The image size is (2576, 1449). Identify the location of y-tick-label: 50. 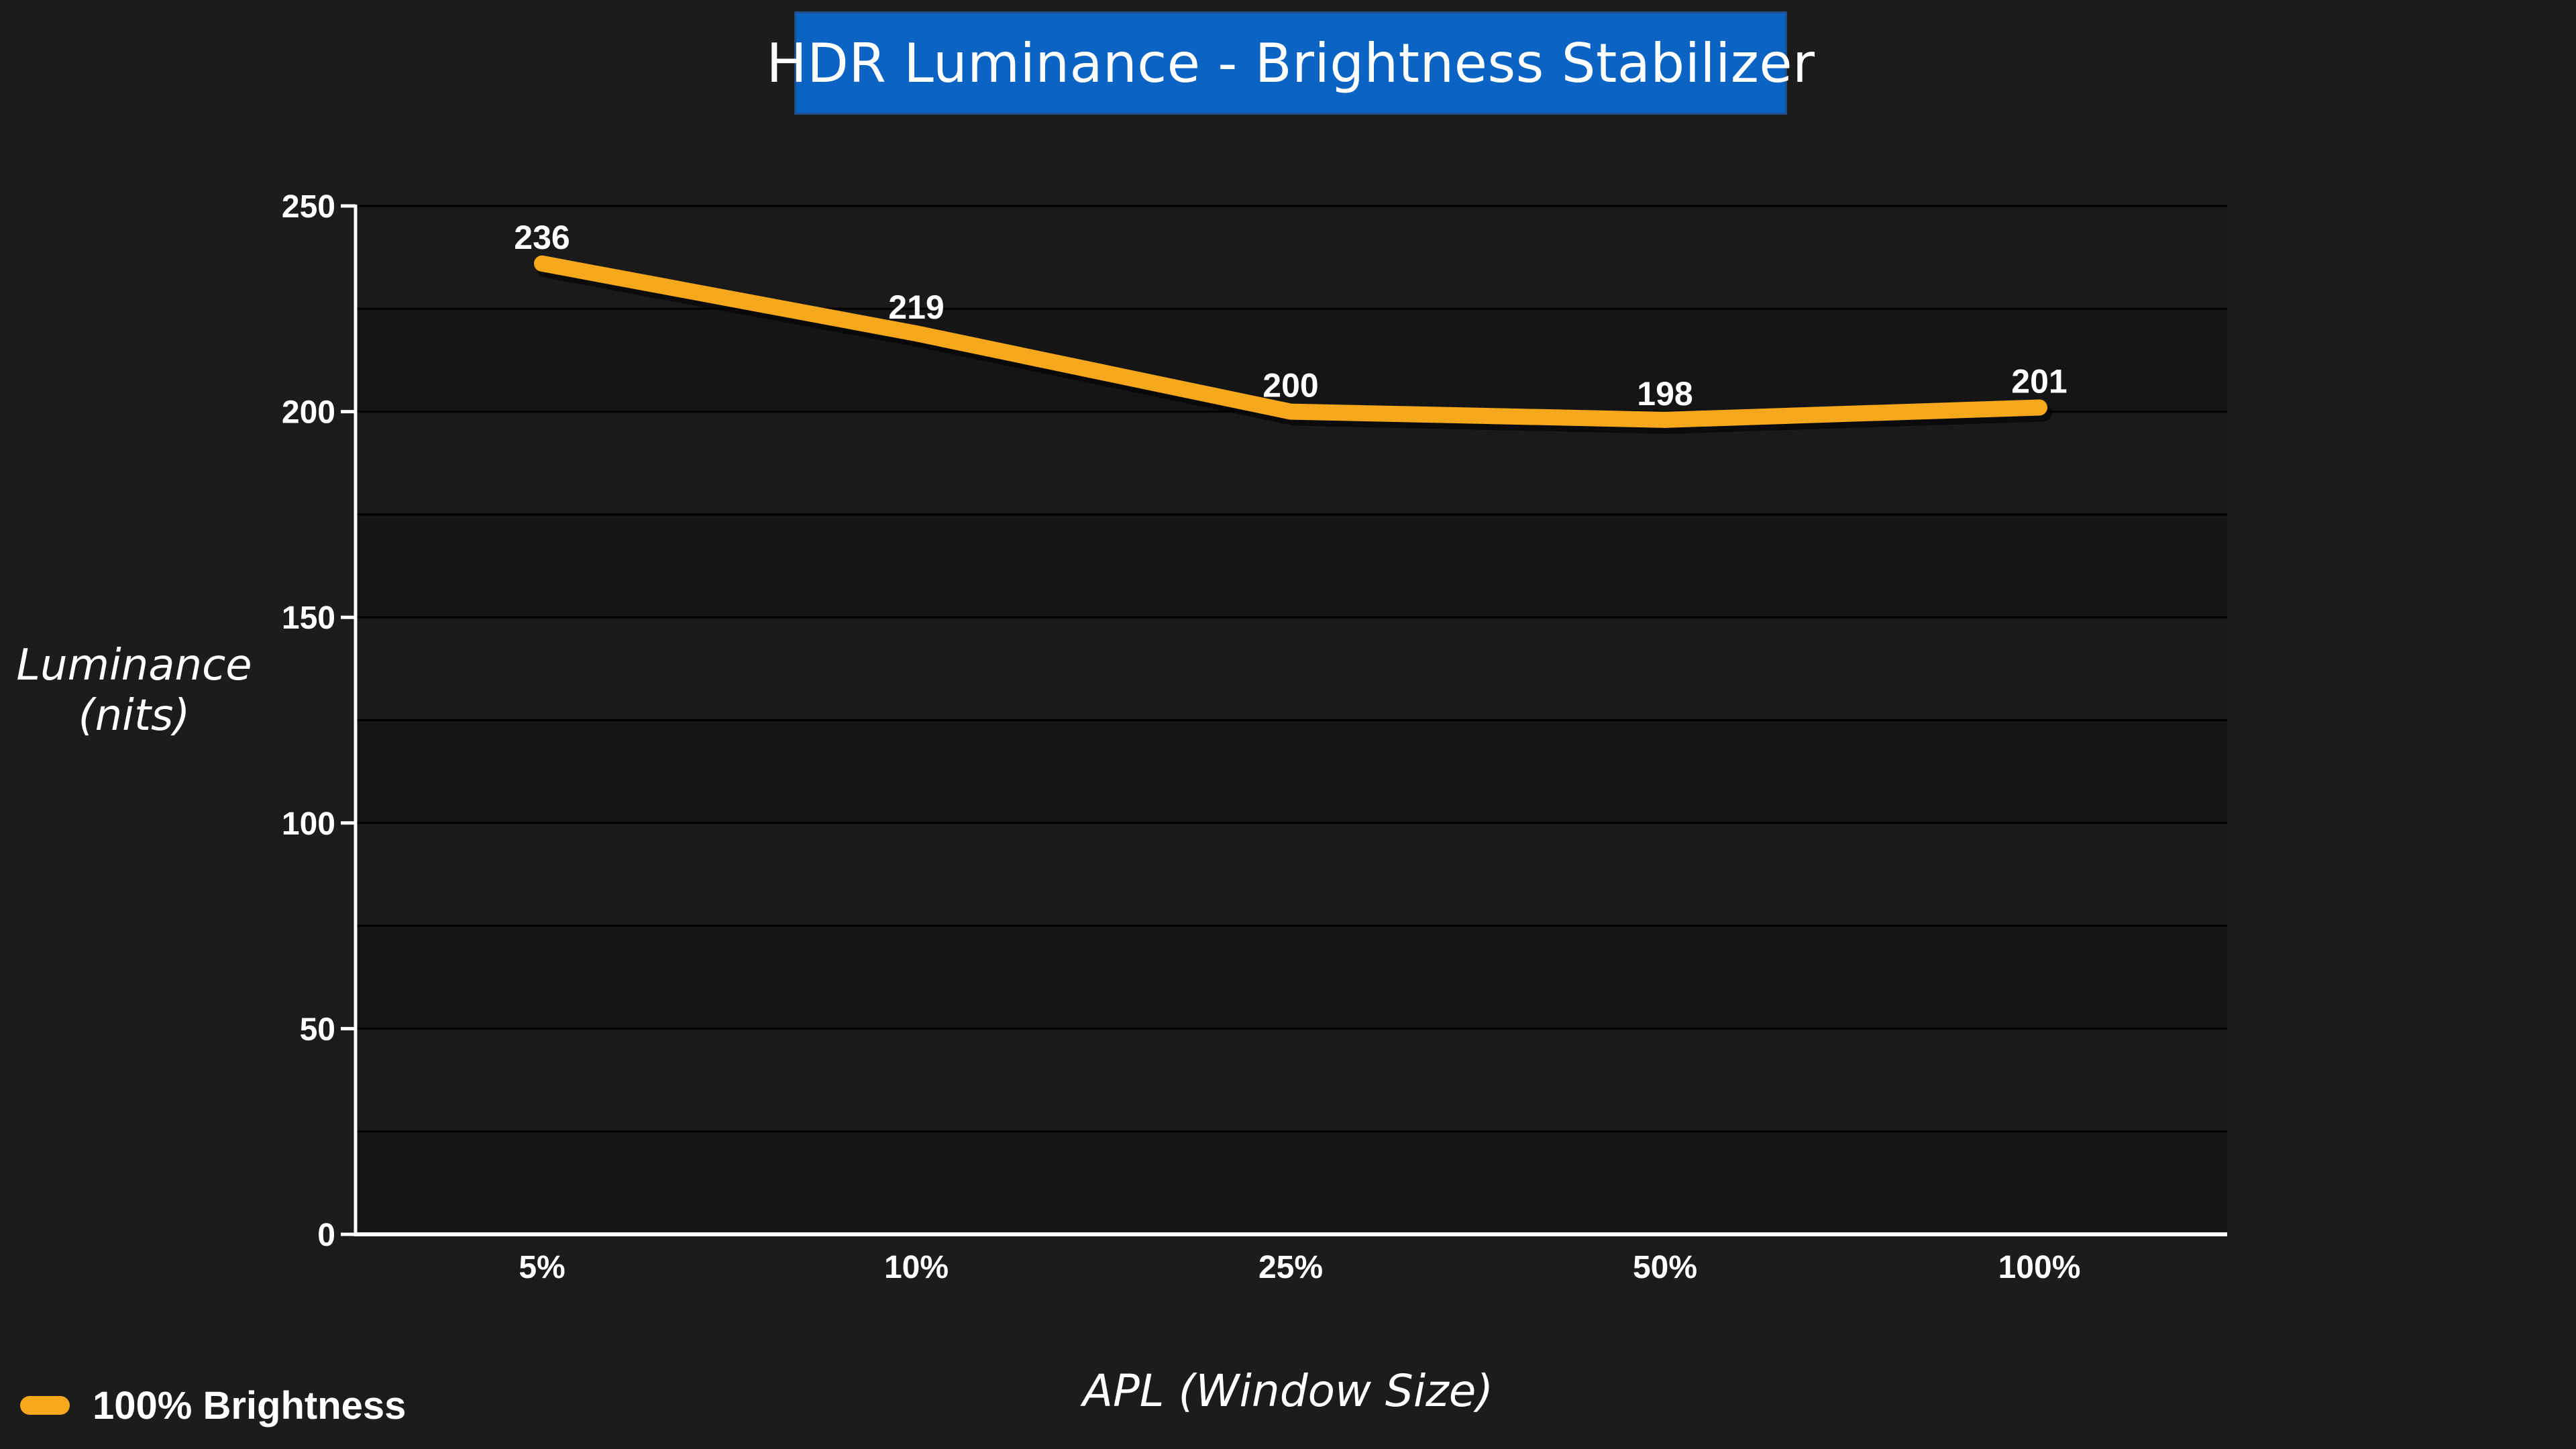
(317, 1029).